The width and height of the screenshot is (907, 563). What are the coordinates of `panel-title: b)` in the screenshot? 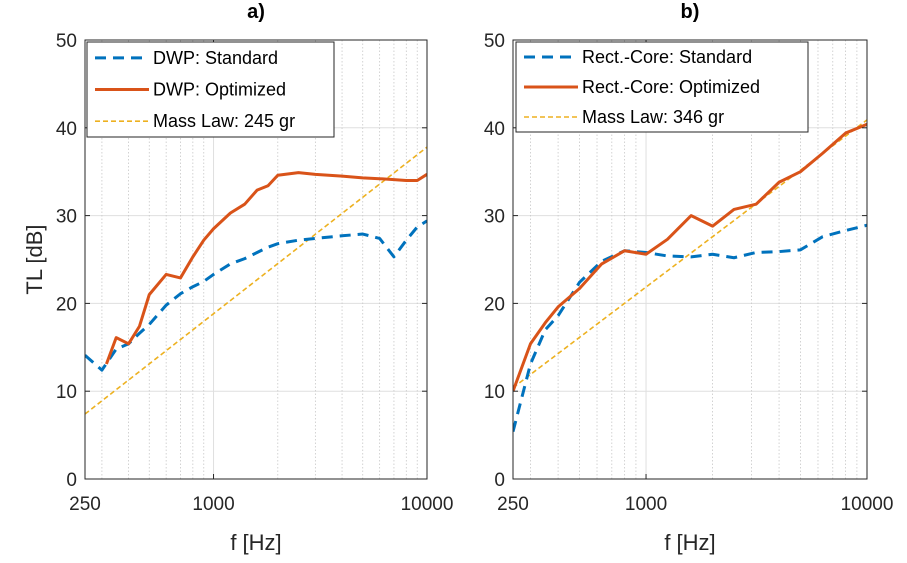 It's located at (690, 12).